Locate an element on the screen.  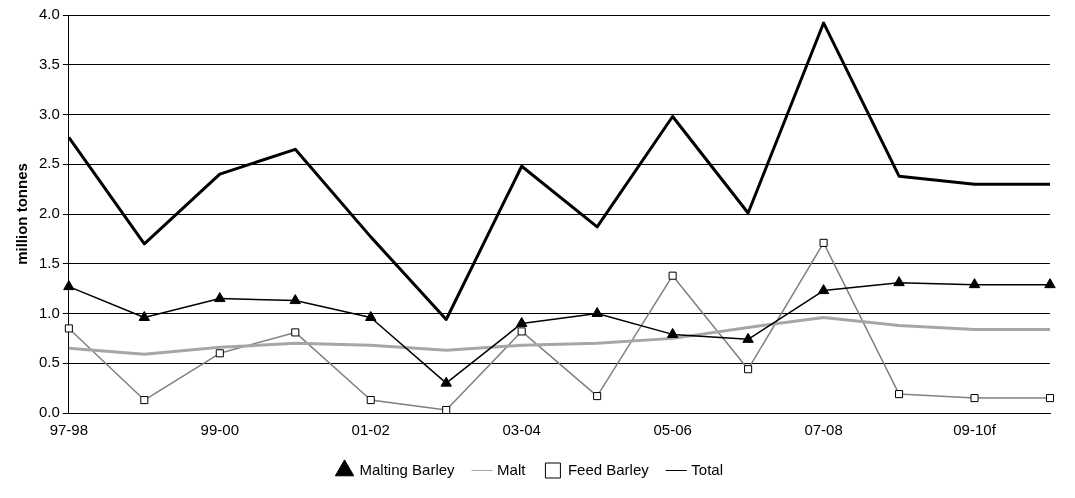
legend-label: Malt is located at coordinates (512, 469).